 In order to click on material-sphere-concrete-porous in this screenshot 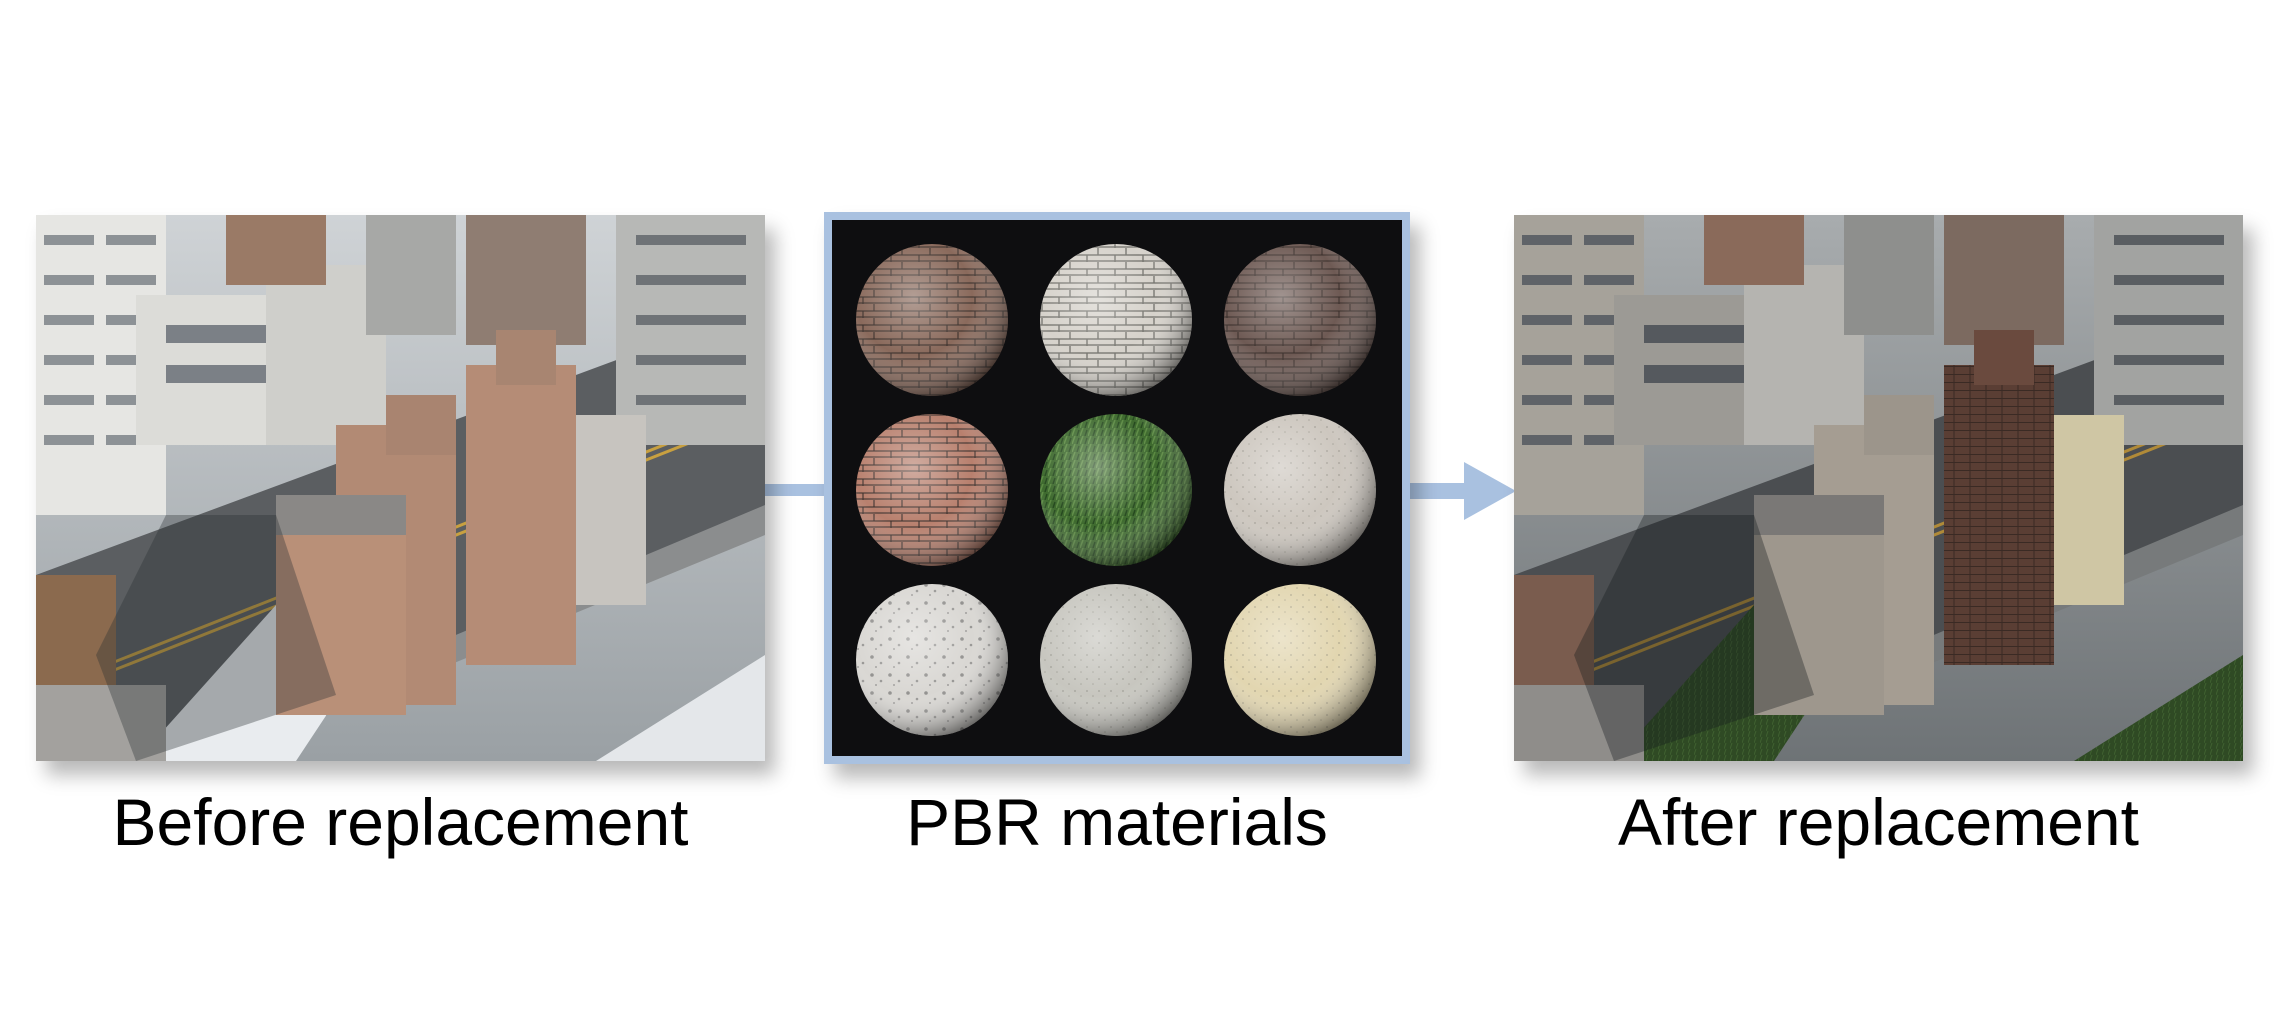, I will do `click(932, 660)`.